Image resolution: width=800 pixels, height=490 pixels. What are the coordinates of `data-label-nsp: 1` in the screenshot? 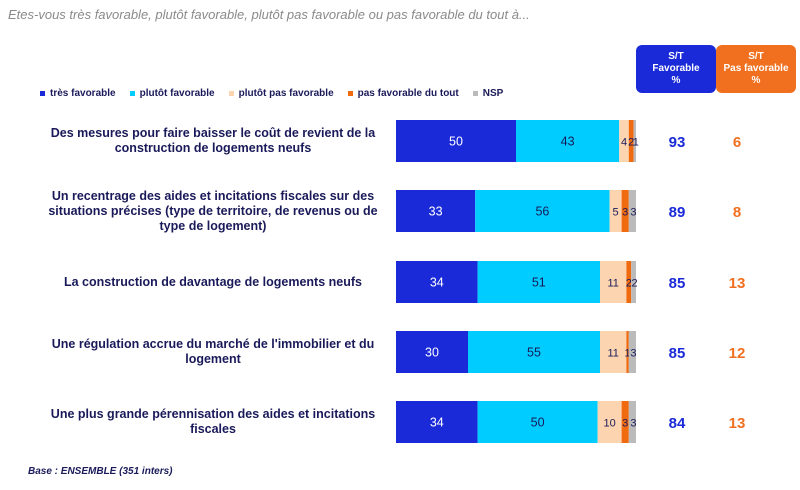 It's located at (636, 143).